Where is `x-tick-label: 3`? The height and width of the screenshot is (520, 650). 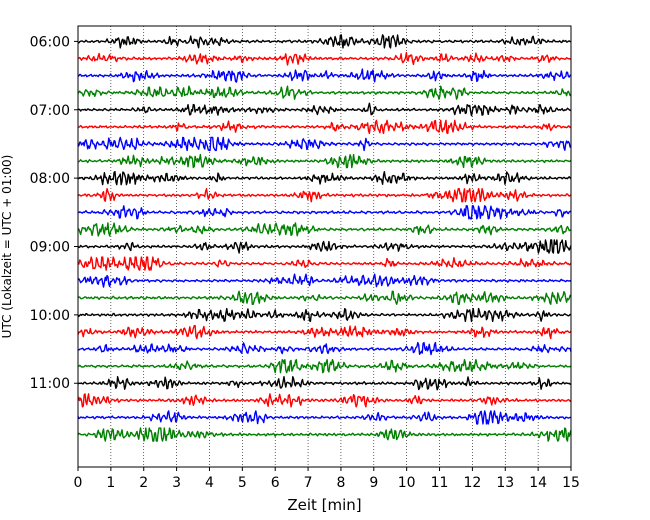 x-tick-label: 3 is located at coordinates (176, 483).